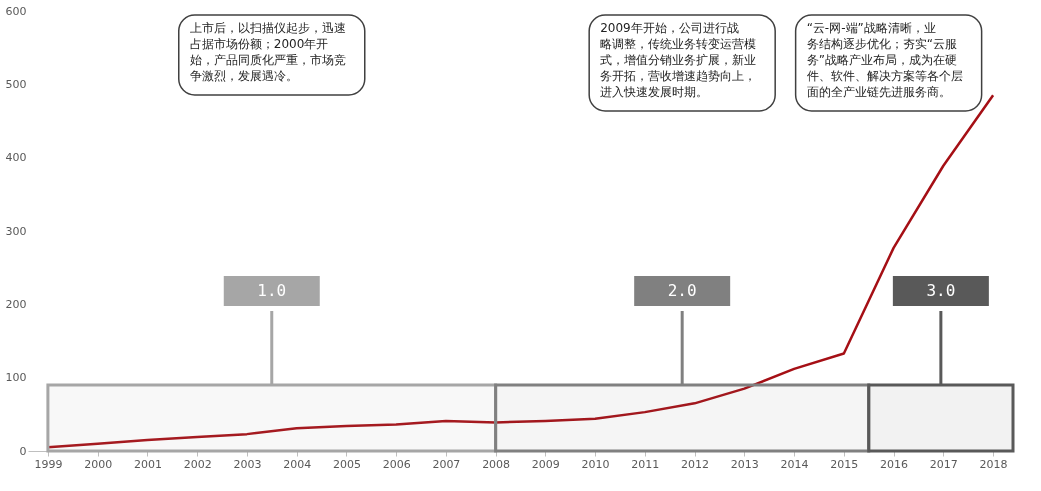 The image size is (1041, 491). I want to click on x-tick-label: 2006, so click(396, 464).